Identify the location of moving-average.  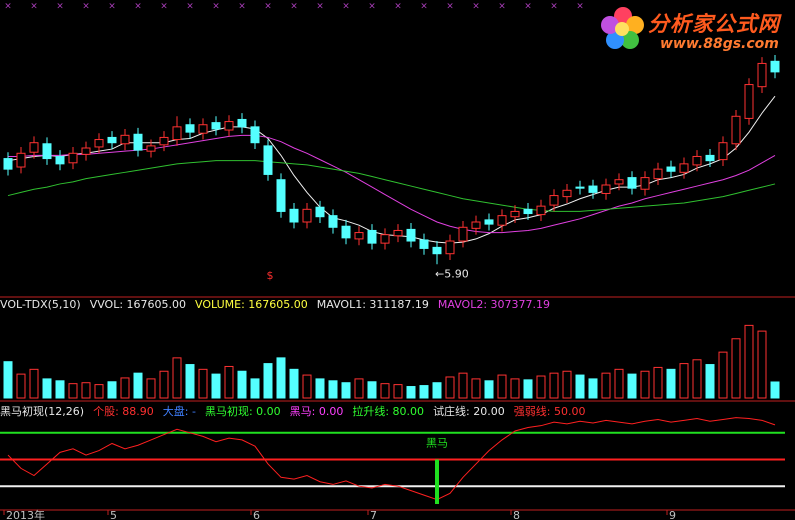
(391, 186).